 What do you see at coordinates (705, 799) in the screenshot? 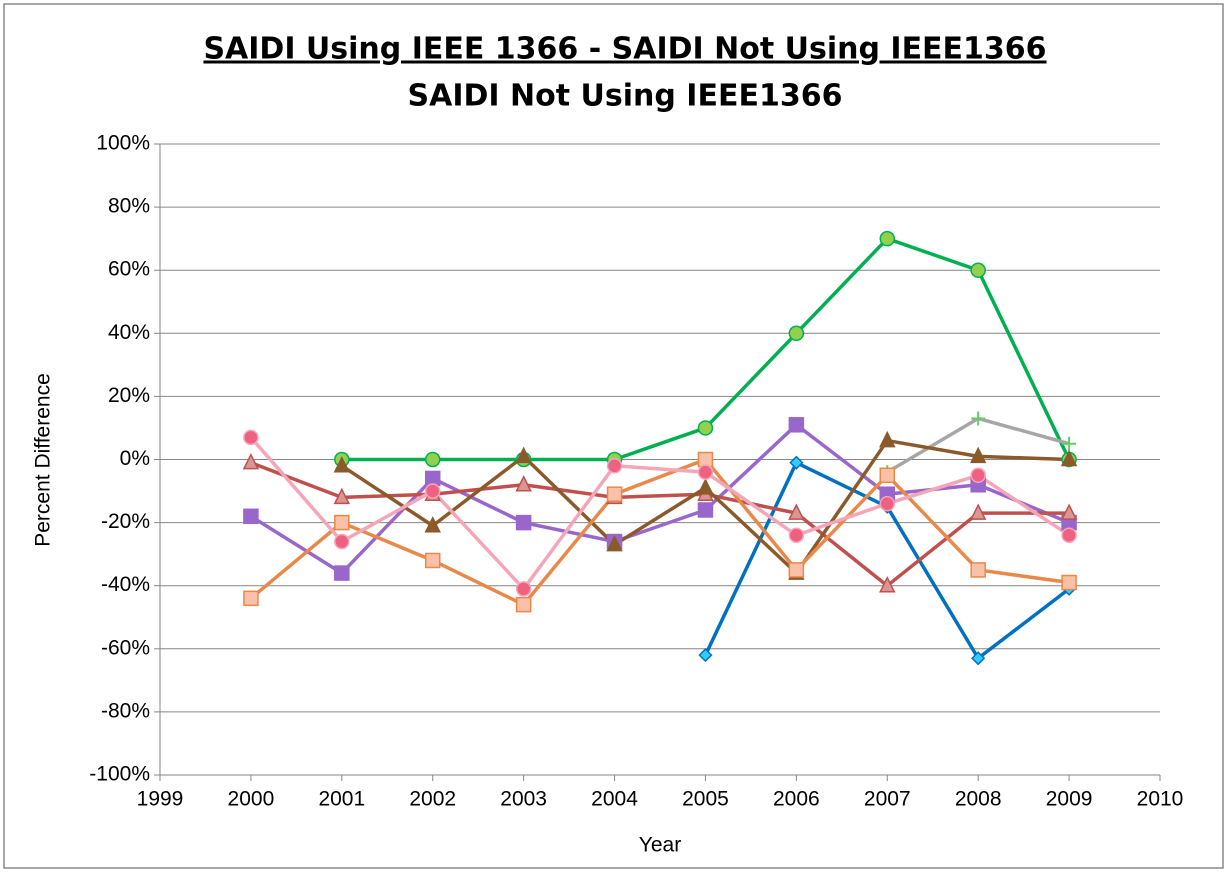
I see `x-tick-label: 2005` at bounding box center [705, 799].